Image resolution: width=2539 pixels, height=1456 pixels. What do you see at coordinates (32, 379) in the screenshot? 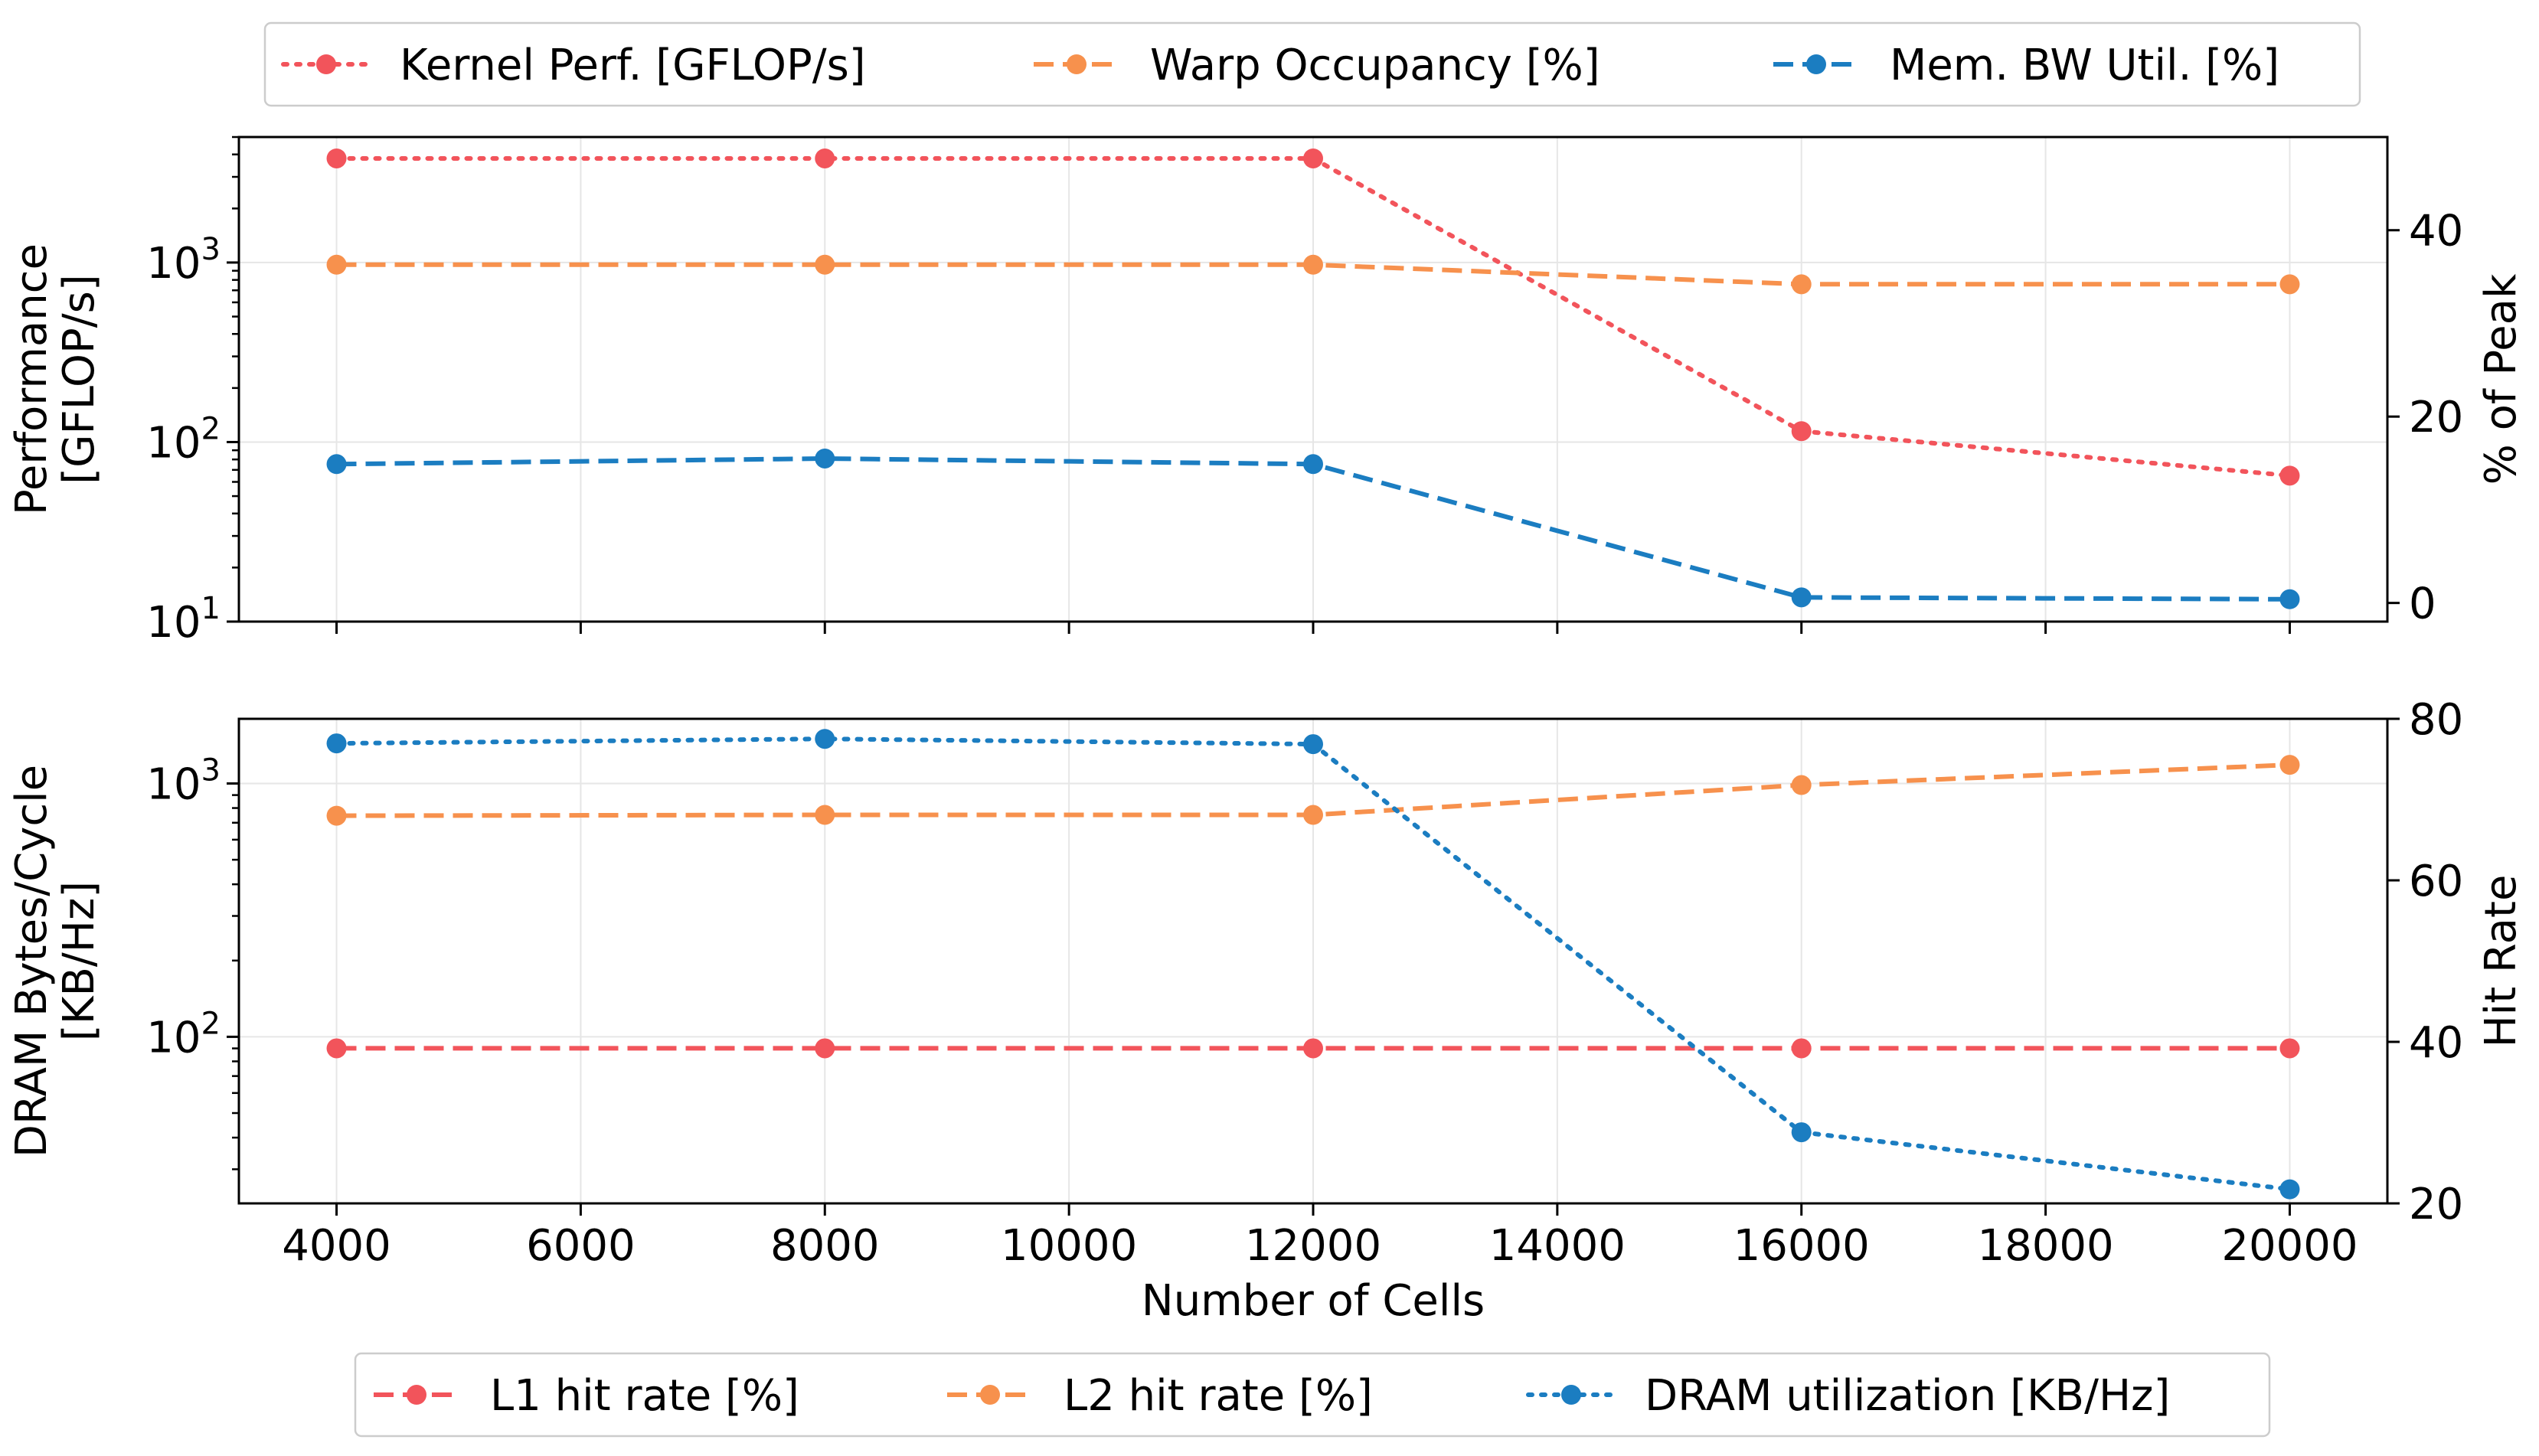
I see `left-axis-label-line: Performance` at bounding box center [32, 379].